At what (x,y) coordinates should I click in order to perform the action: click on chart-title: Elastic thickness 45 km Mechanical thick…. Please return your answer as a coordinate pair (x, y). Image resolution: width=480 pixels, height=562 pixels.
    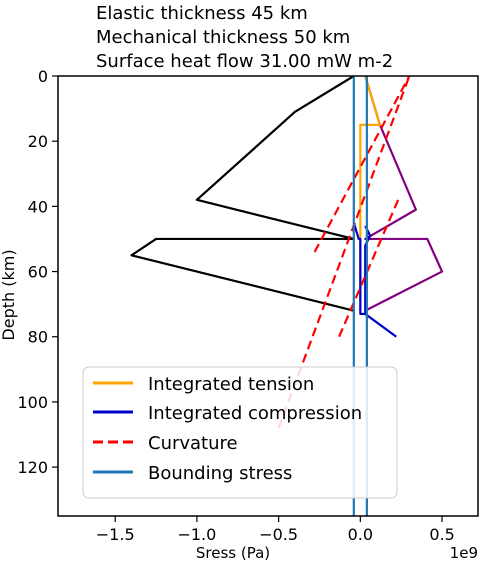
    Looking at the image, I should click on (244, 37).